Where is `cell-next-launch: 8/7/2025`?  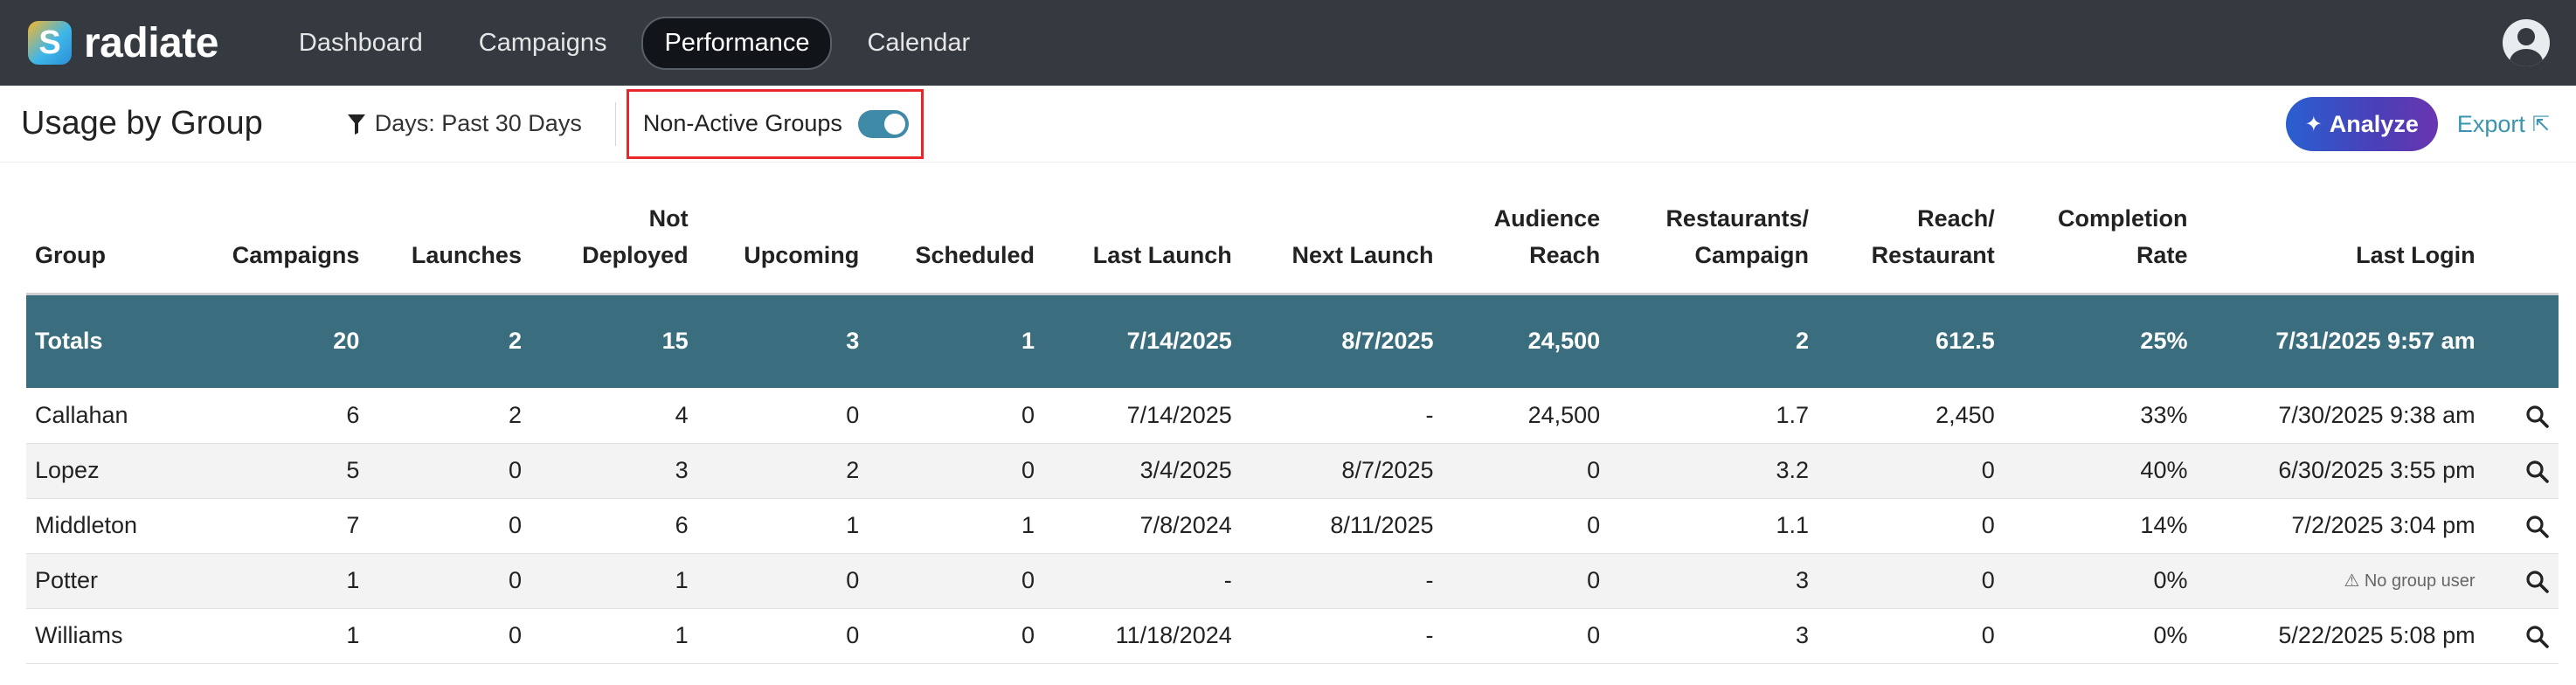 cell-next-launch: 8/7/2025 is located at coordinates (1341, 471).